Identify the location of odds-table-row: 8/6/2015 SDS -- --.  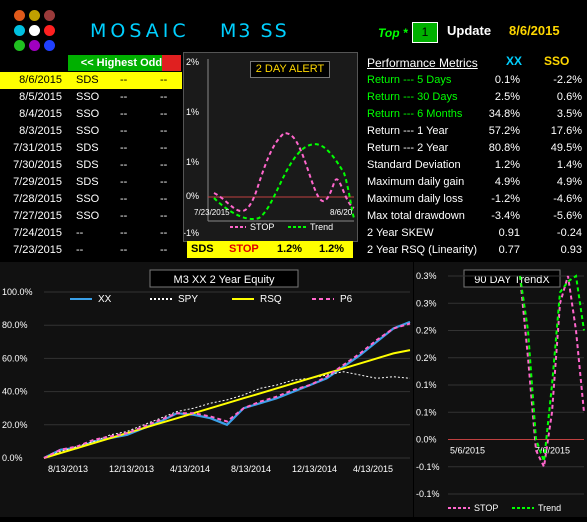
(91, 80).